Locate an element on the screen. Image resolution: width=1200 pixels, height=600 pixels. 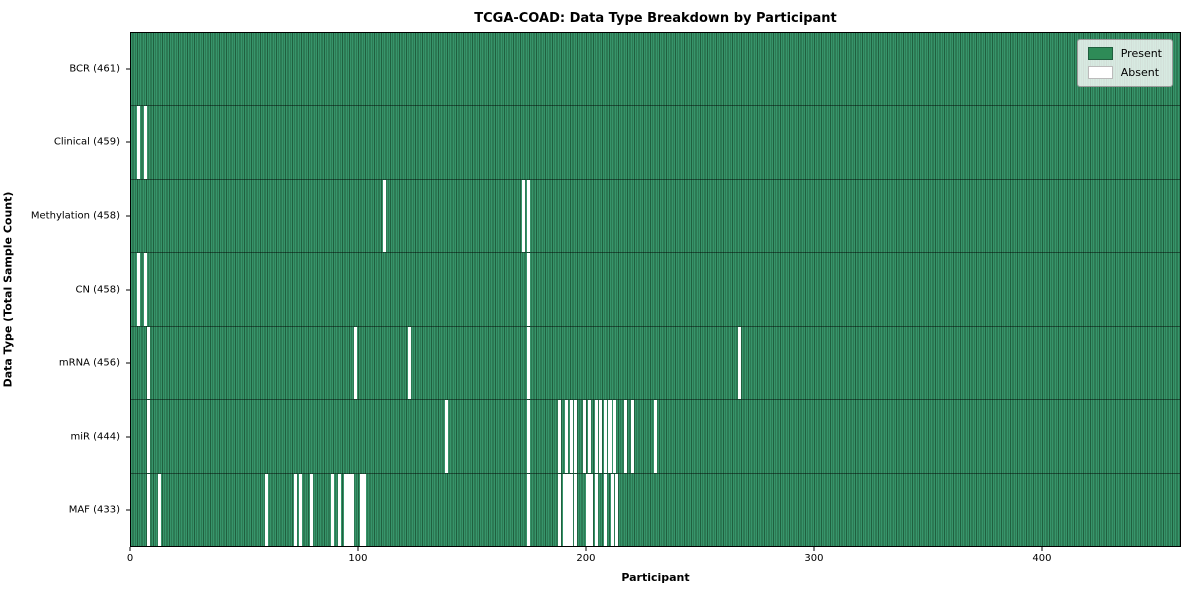
y-tick-label: CN (458) is located at coordinates (97, 289).